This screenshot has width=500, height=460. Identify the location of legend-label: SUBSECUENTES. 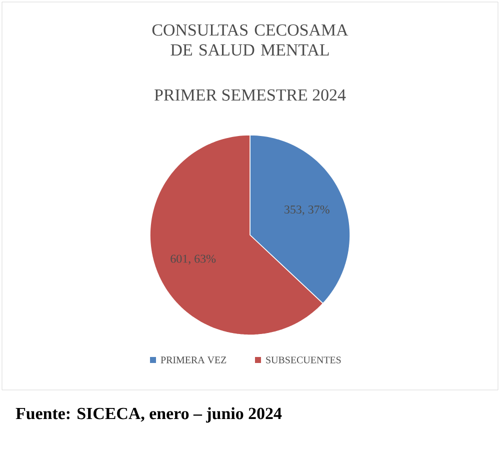
(303, 360).